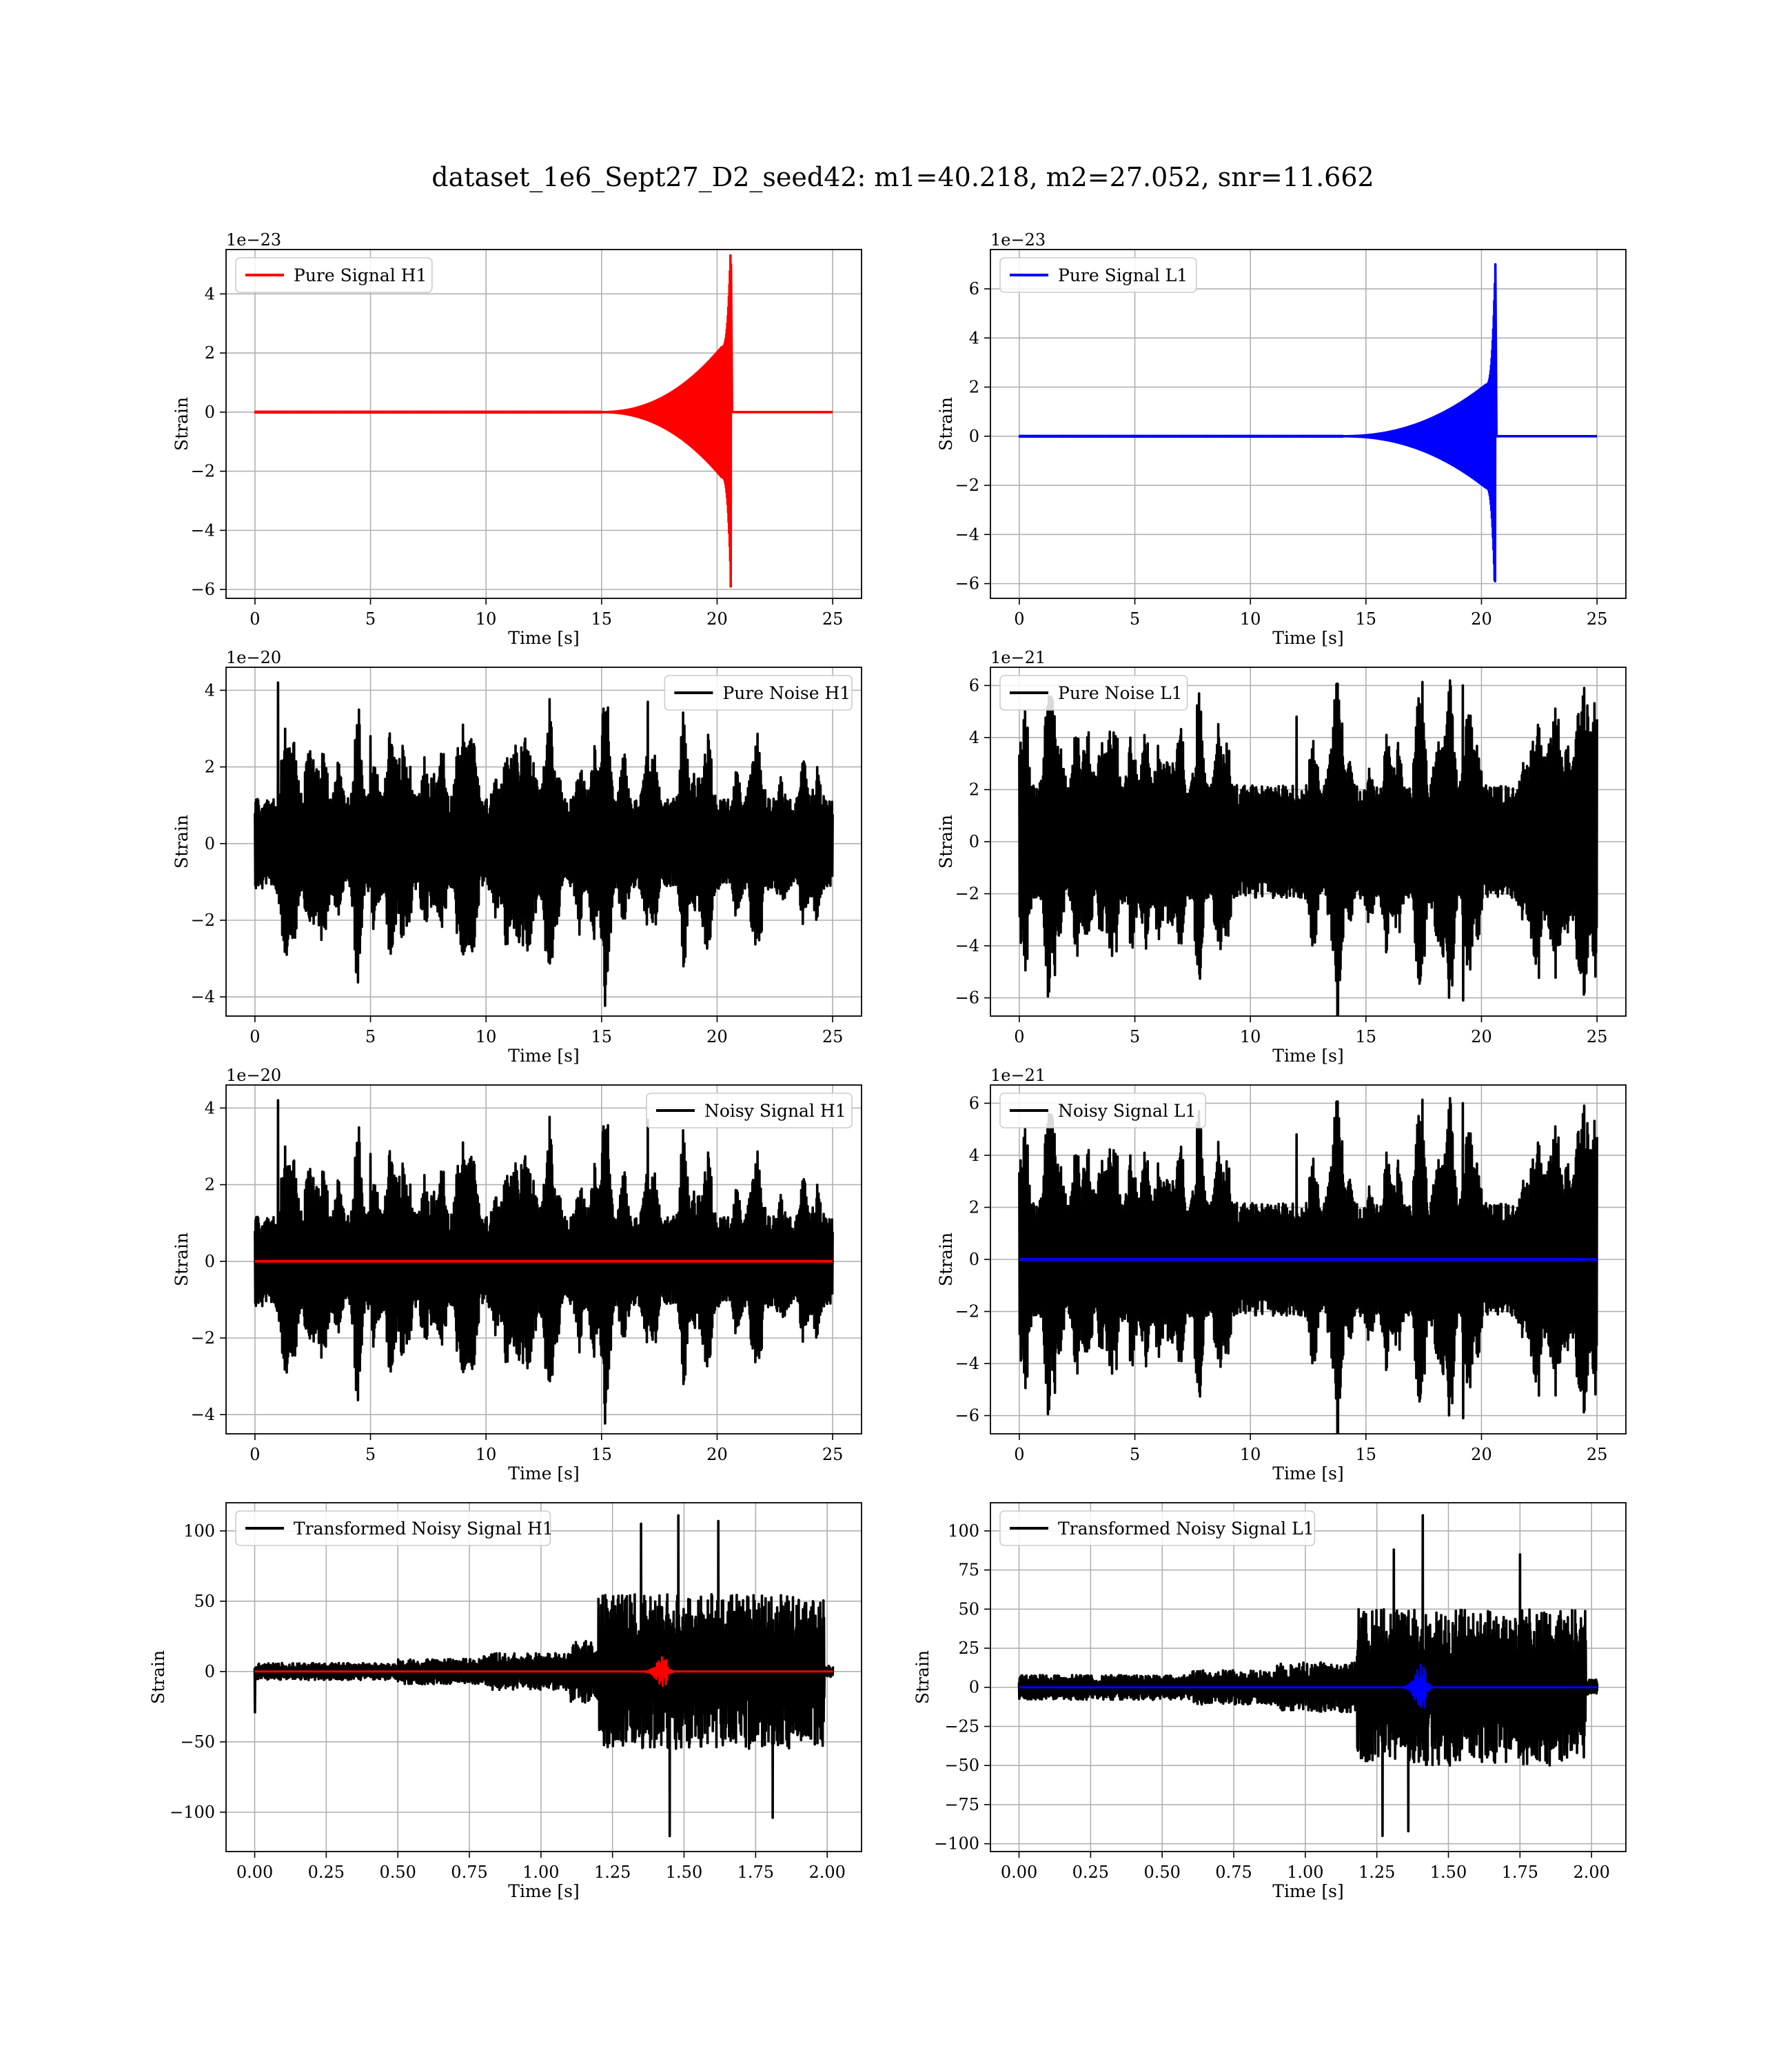 The image size is (1792, 2068). I want to click on y-tick-label: −25, so click(961, 1726).